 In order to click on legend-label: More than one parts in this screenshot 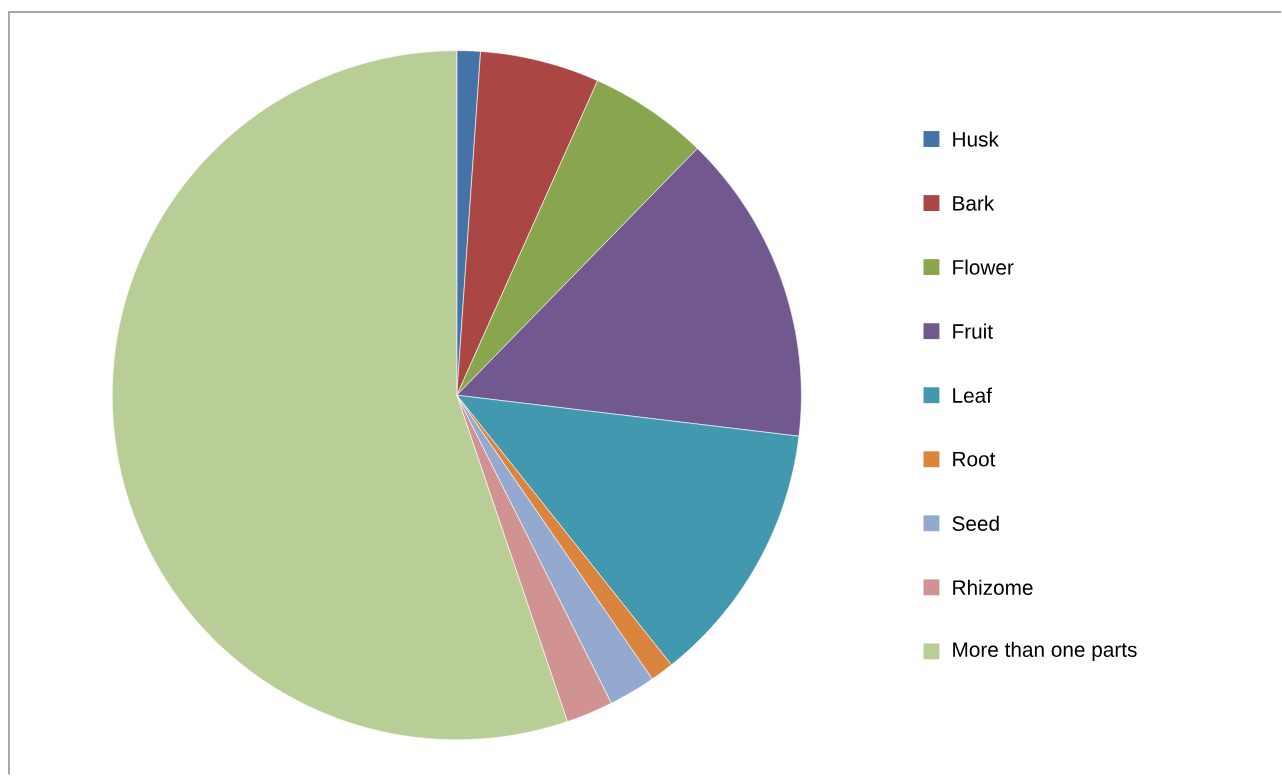, I will do `click(1045, 651)`.